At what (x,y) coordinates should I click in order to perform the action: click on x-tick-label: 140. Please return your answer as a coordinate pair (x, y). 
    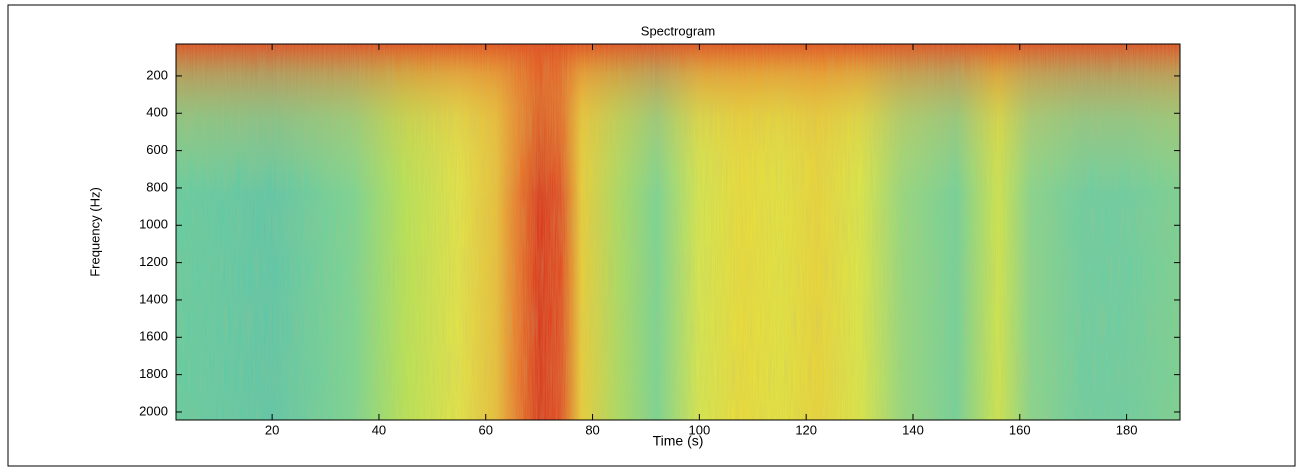
    Looking at the image, I should click on (913, 429).